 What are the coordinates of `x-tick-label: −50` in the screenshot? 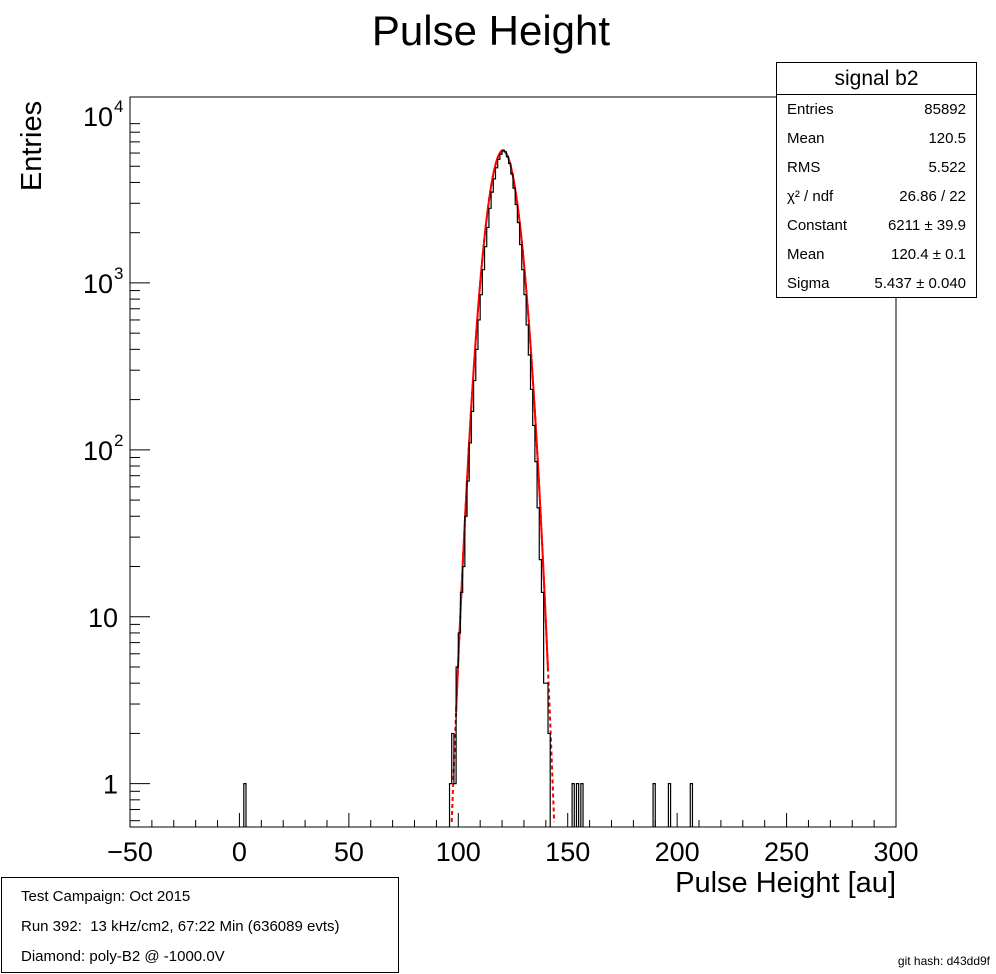 It's located at (130, 852).